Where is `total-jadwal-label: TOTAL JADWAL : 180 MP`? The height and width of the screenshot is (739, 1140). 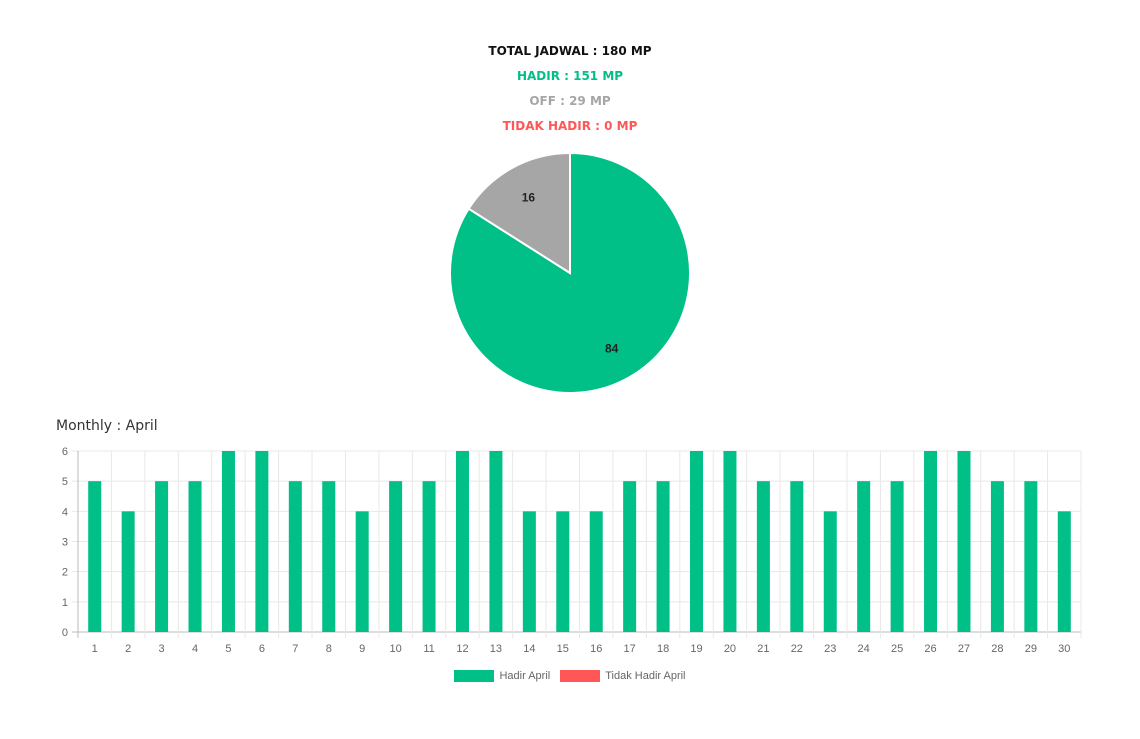
total-jadwal-label: TOTAL JADWAL : 180 MP is located at coordinates (570, 51).